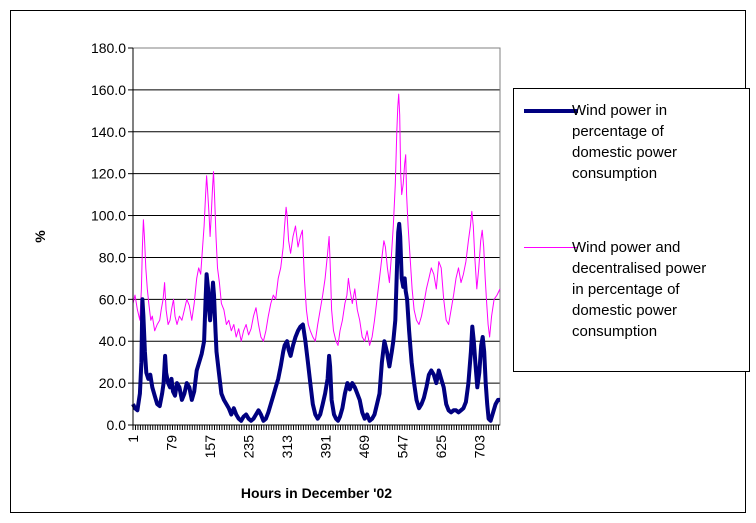 Image resolution: width=756 pixels, height=523 pixels. Describe the element at coordinates (551, 247) in the screenshot. I see `legend-swatch-wind-decentralised` at that location.